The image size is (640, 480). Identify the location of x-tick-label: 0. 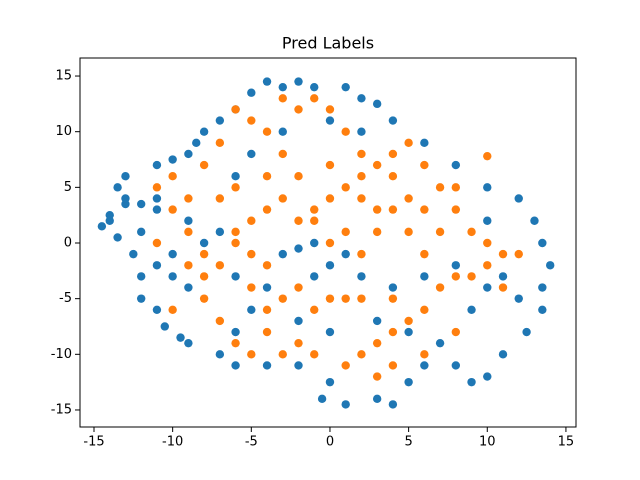
(330, 442).